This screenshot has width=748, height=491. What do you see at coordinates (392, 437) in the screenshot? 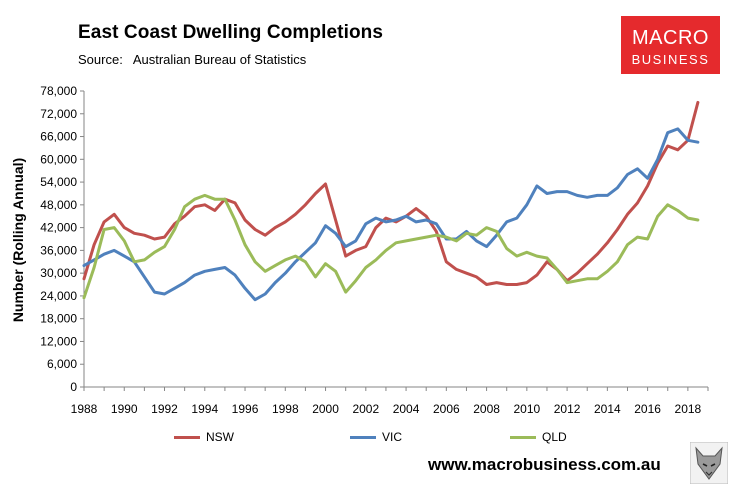
I see `legend-label-vic: VIC` at bounding box center [392, 437].